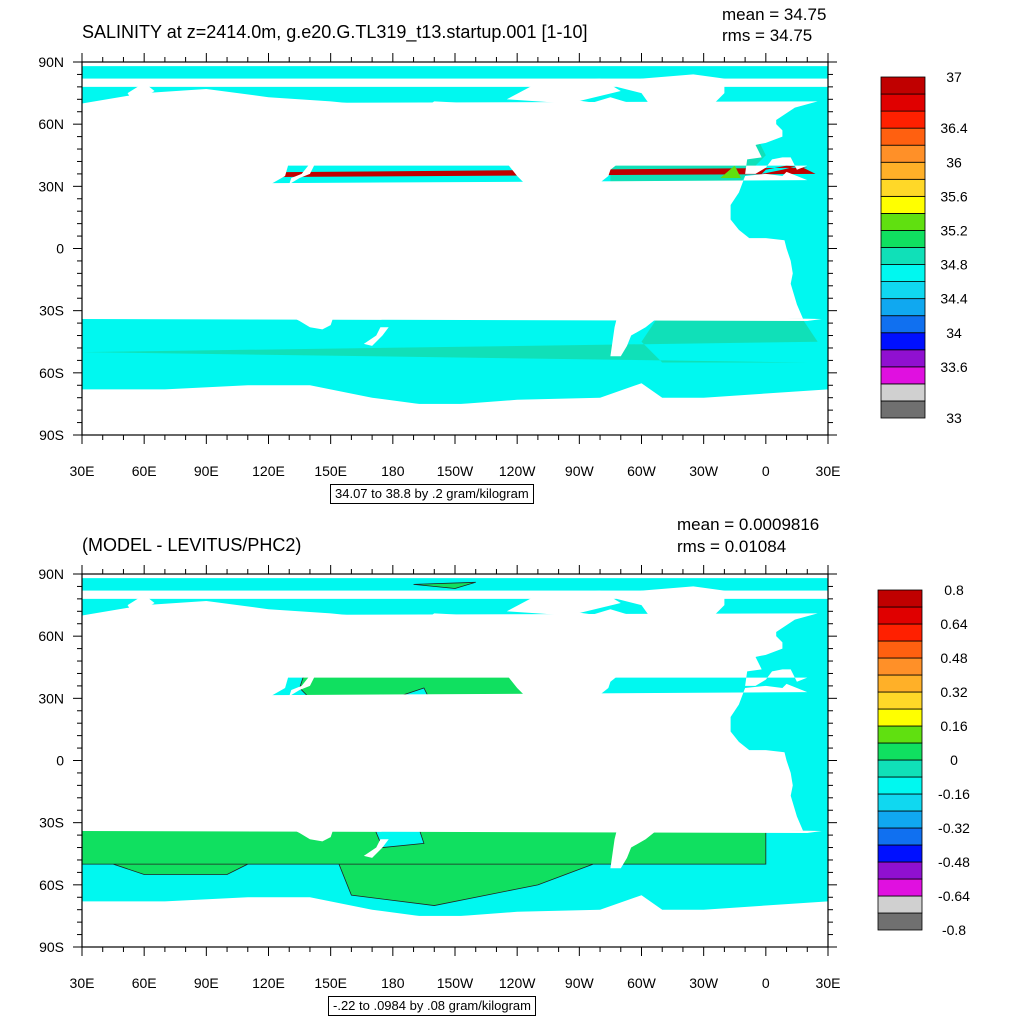 The image size is (1024, 1024). I want to click on colorbar-label: 33.6, so click(953, 367).